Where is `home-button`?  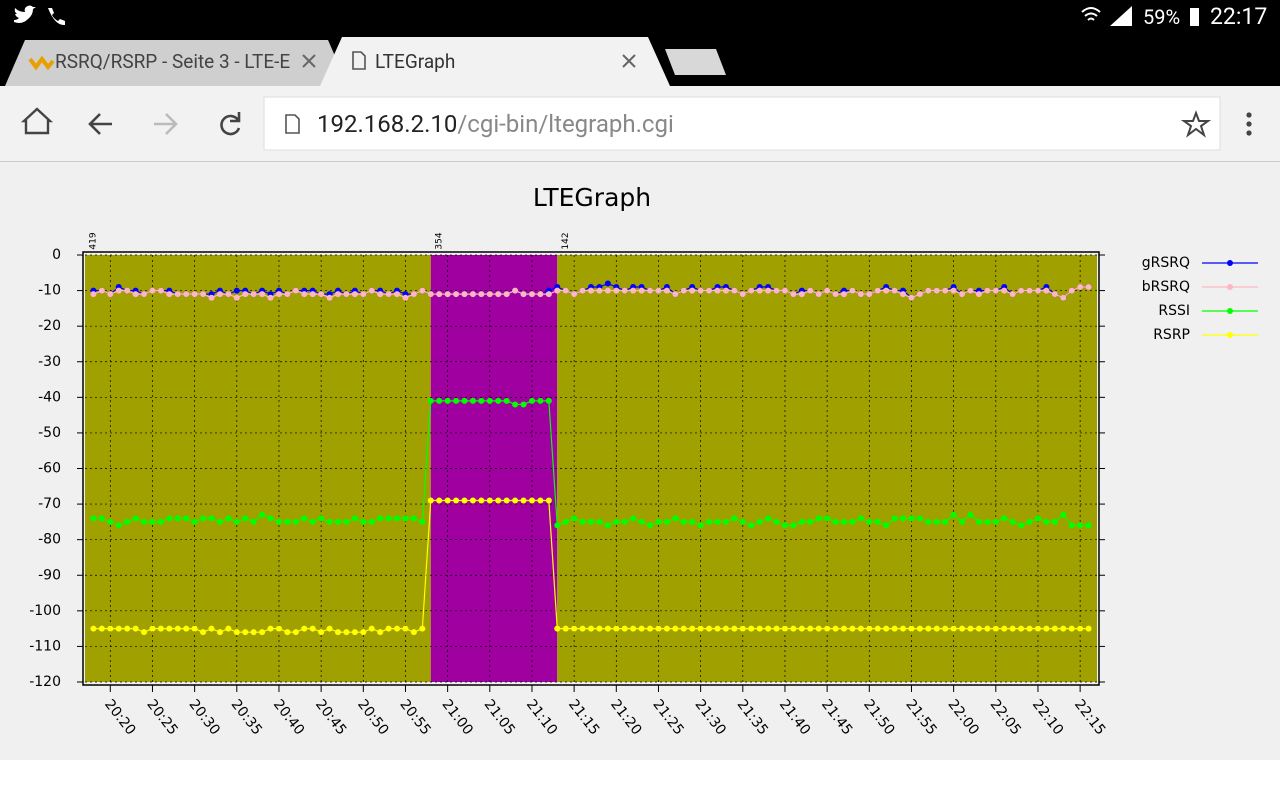
home-button is located at coordinates (37, 121).